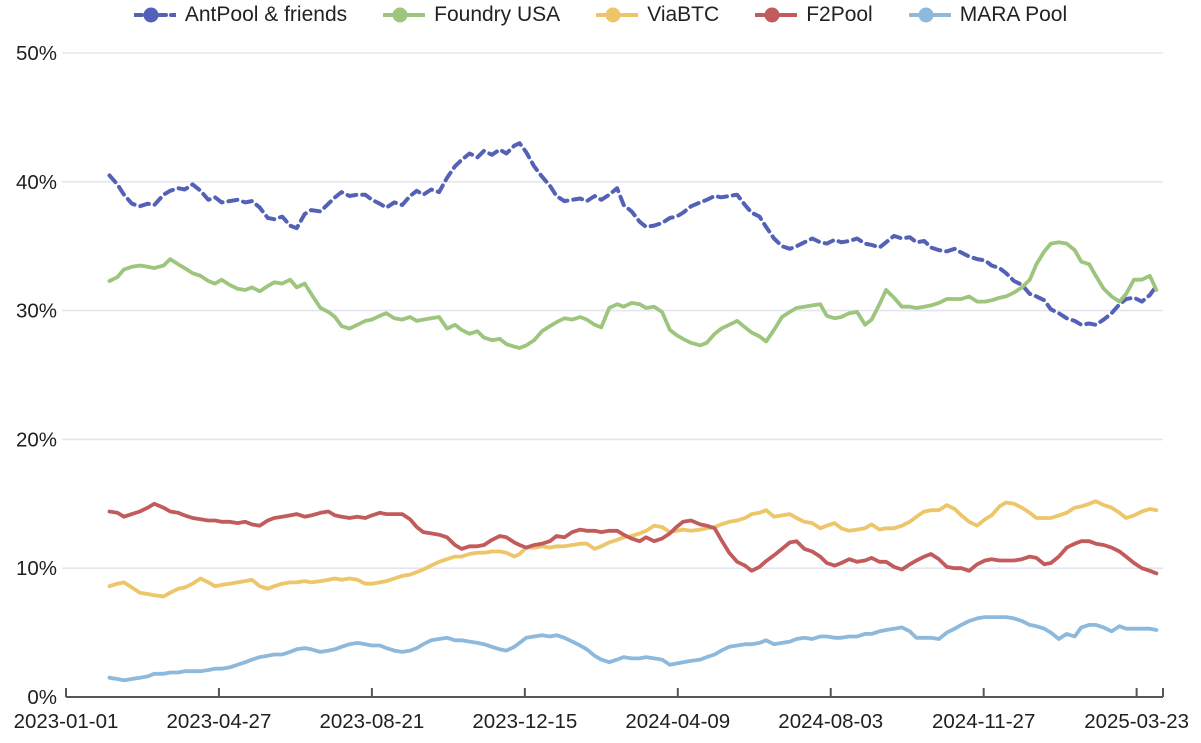  I want to click on series-line-mara-pool, so click(633, 649).